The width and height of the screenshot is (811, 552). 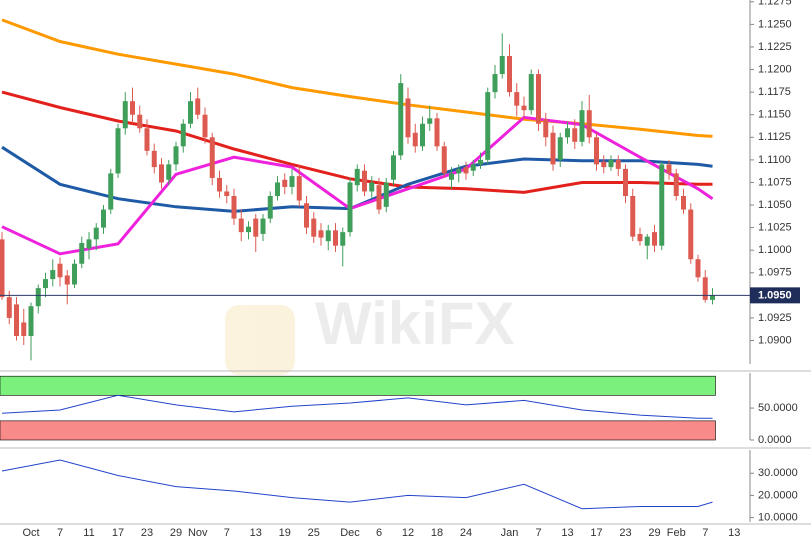 I want to click on watermark-logo, so click(x=260, y=340).